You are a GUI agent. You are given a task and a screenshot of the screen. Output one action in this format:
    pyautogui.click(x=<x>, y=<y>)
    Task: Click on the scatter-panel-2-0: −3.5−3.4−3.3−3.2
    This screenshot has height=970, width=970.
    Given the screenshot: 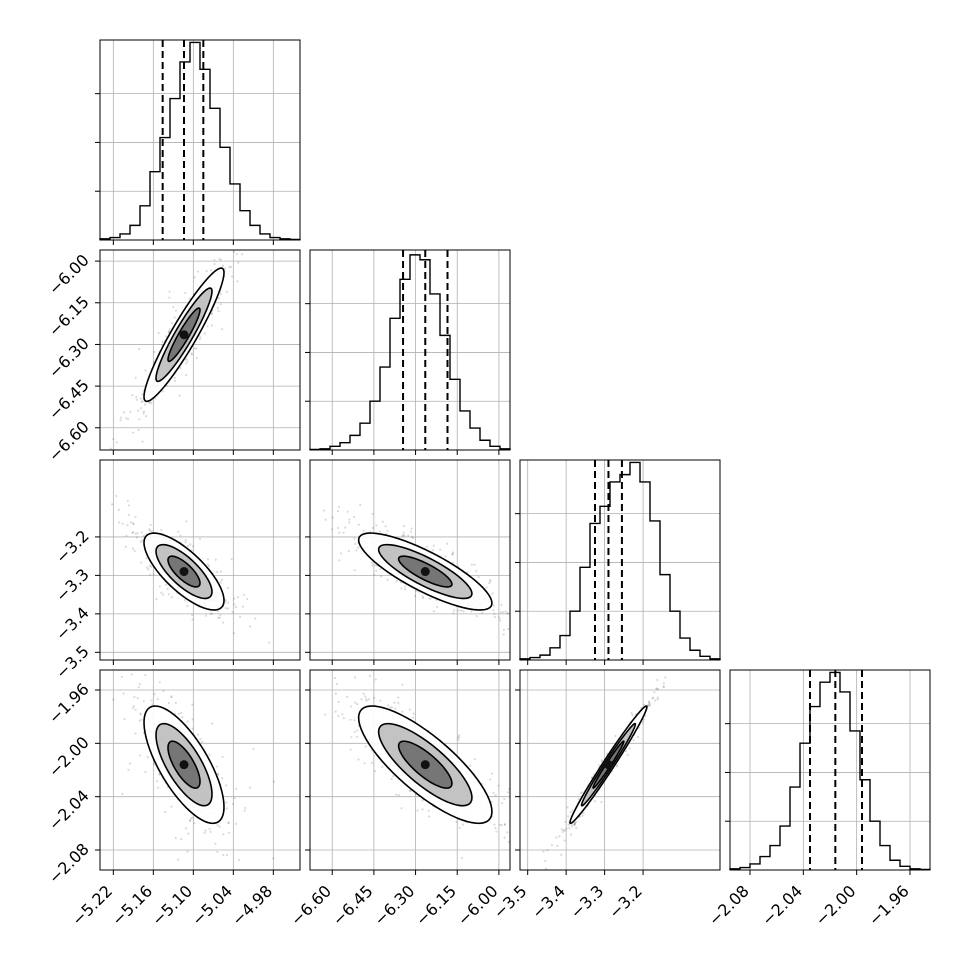 What is the action you would take?
    pyautogui.click(x=176, y=571)
    